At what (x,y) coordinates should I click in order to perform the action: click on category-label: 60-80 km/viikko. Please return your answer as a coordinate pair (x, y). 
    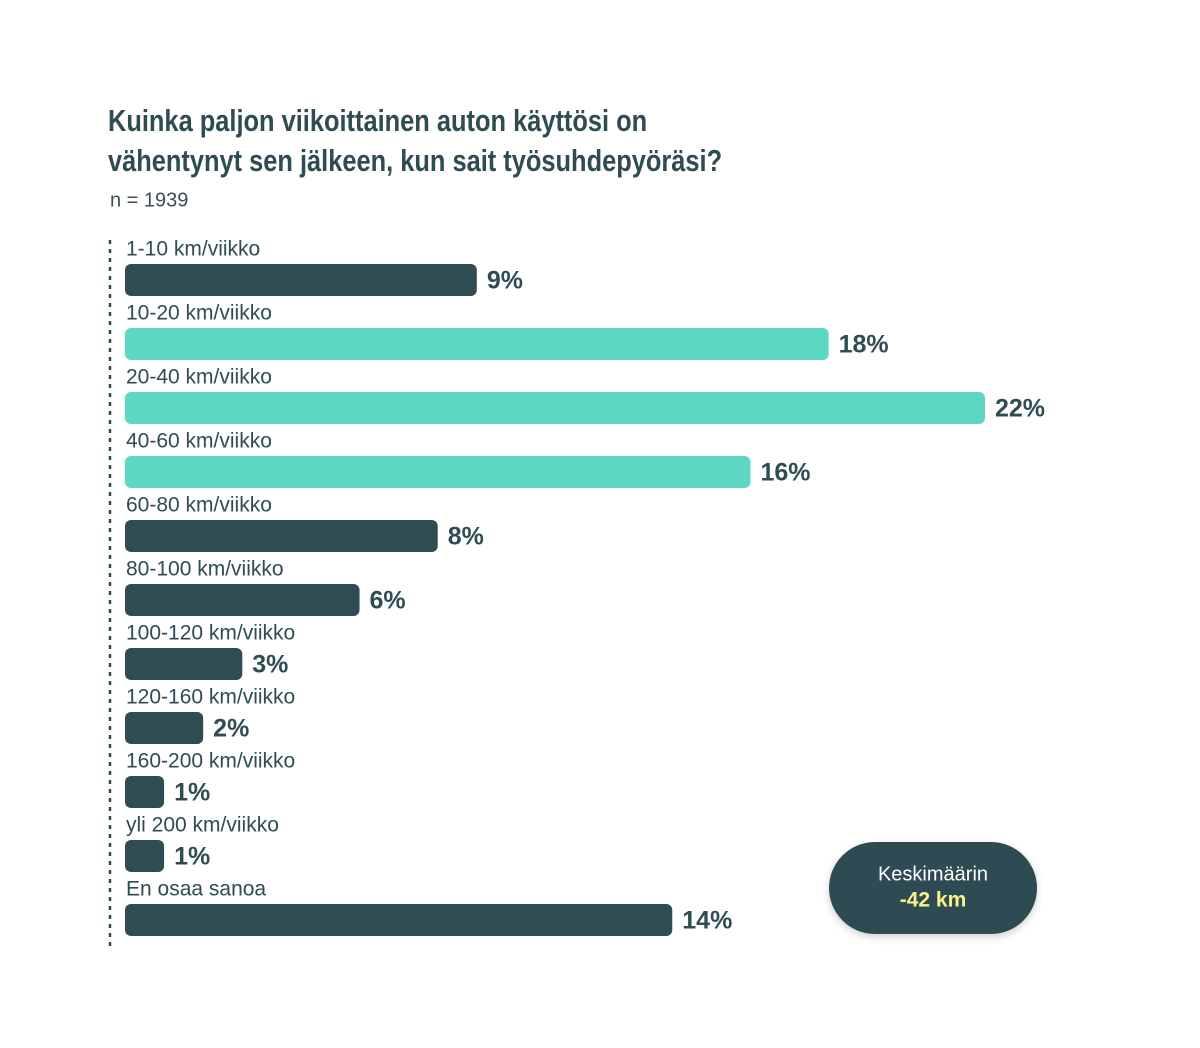
    Looking at the image, I should click on (199, 505).